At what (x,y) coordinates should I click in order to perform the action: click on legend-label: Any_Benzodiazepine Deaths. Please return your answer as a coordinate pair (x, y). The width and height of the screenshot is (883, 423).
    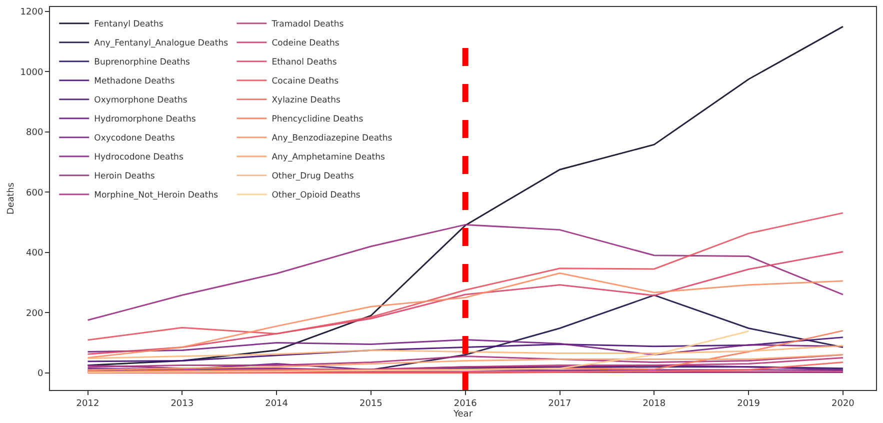
    Looking at the image, I should click on (332, 139).